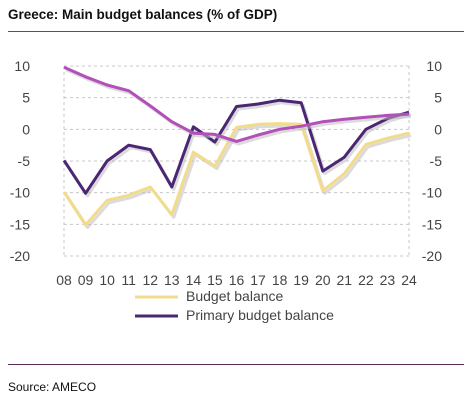 This screenshot has height=408, width=474. Describe the element at coordinates (436, 161) in the screenshot. I see `y-tick-label-right: -5` at that location.